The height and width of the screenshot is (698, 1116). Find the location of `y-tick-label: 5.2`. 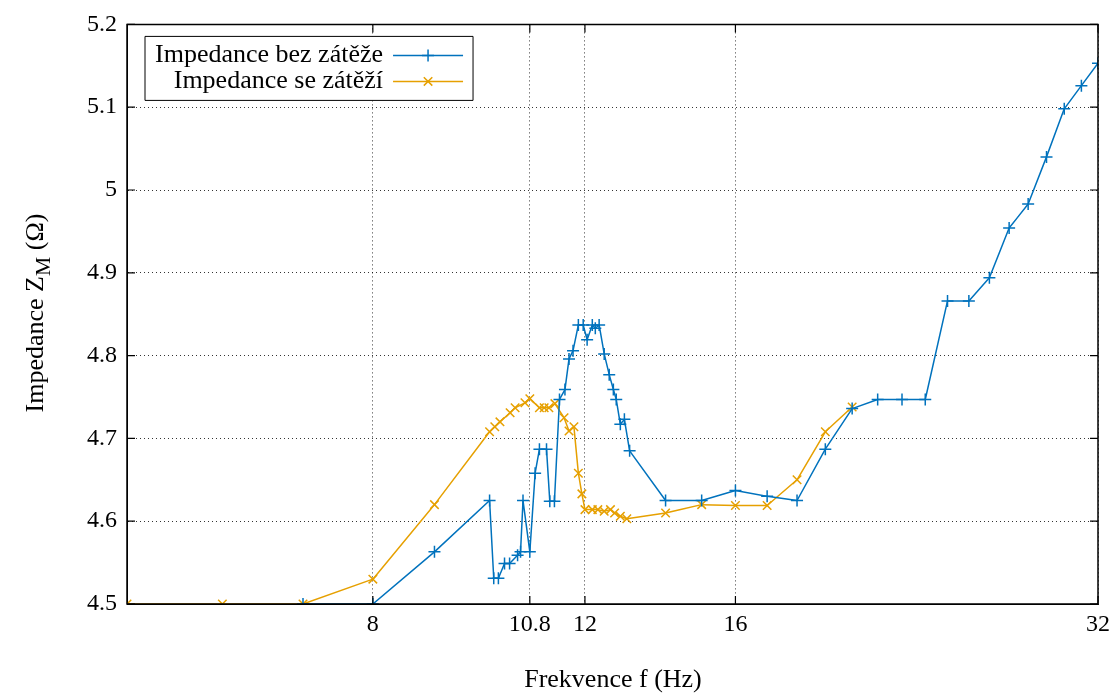

y-tick-label: 5.2 is located at coordinates (102, 22).